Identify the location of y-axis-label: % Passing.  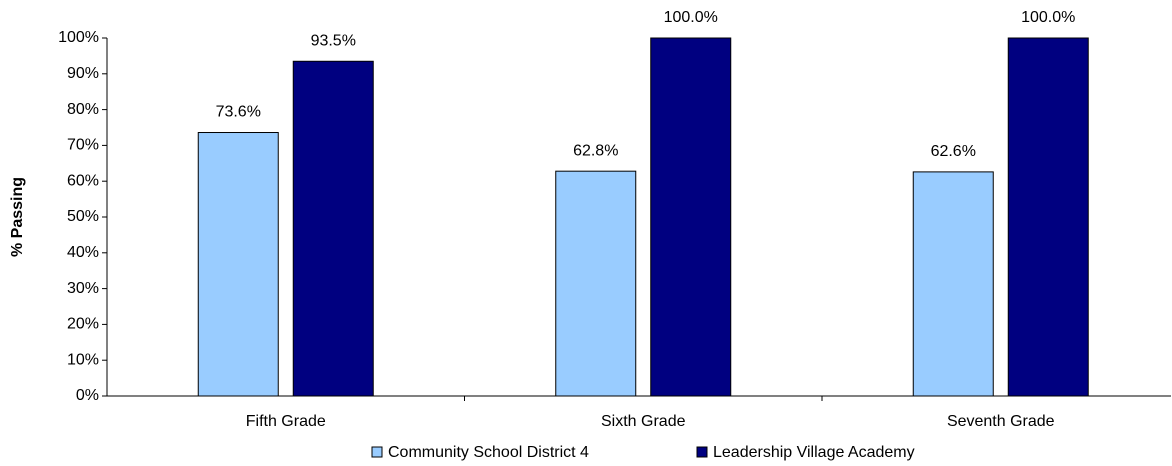
(17, 217).